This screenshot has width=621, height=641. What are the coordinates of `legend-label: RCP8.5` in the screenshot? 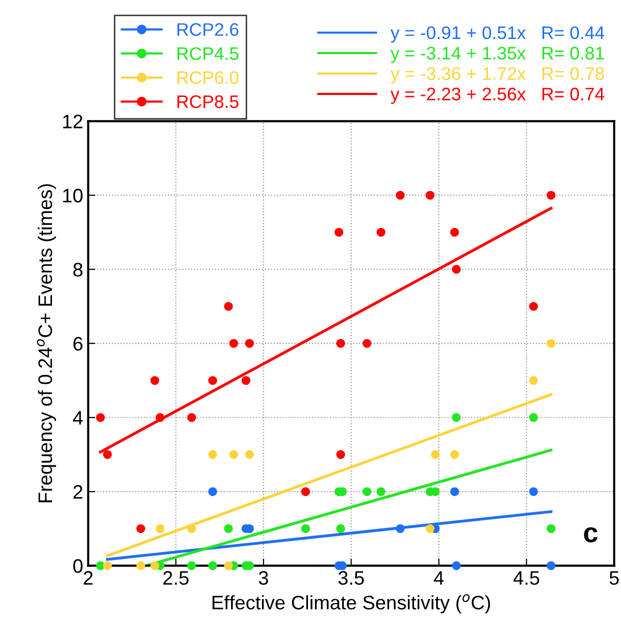 It's located at (207, 101).